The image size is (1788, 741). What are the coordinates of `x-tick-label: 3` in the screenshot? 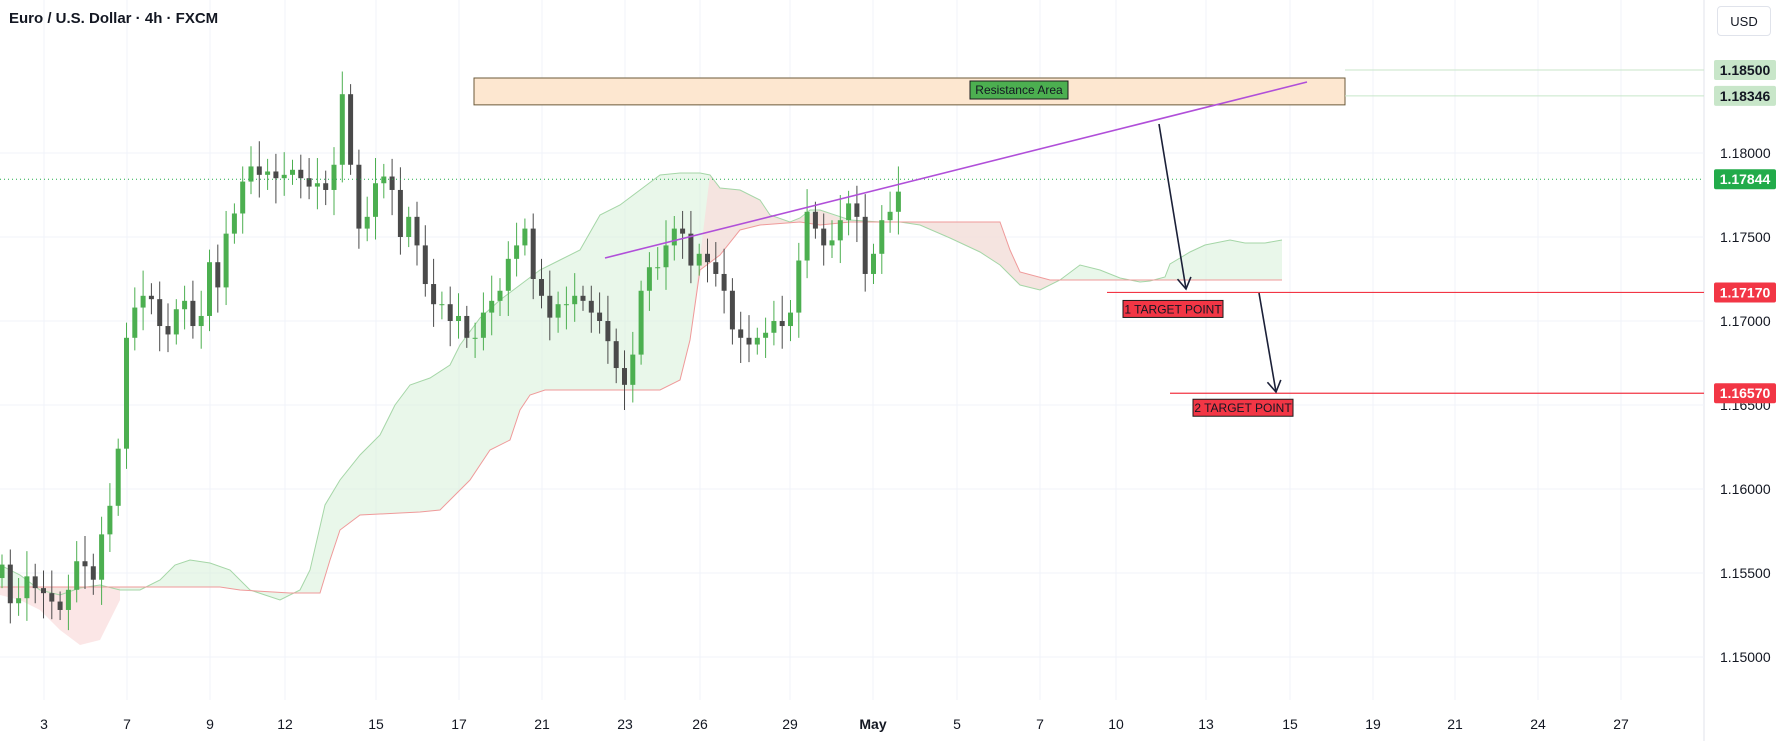 It's located at (44, 724).